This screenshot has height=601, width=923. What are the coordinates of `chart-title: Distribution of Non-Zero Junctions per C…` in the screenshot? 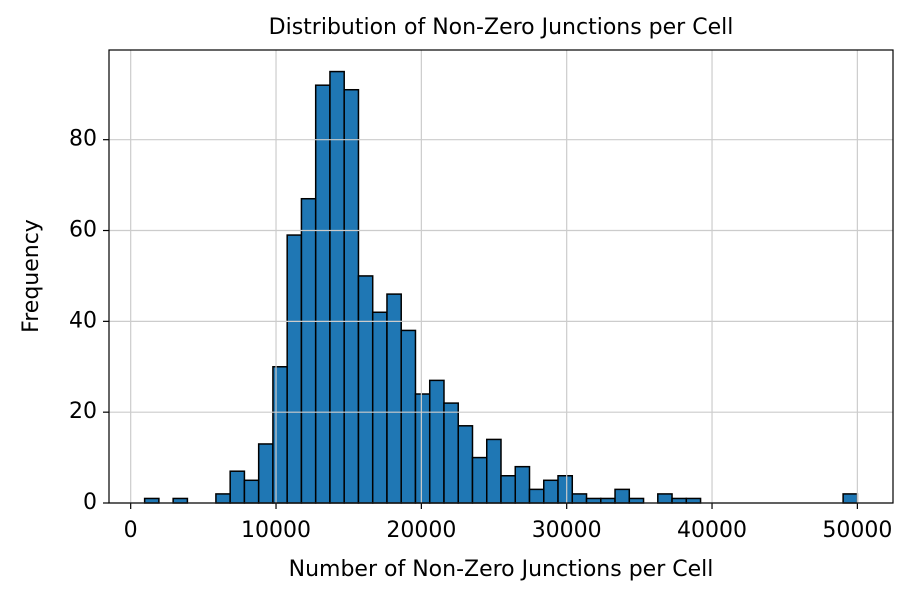 It's located at (501, 27).